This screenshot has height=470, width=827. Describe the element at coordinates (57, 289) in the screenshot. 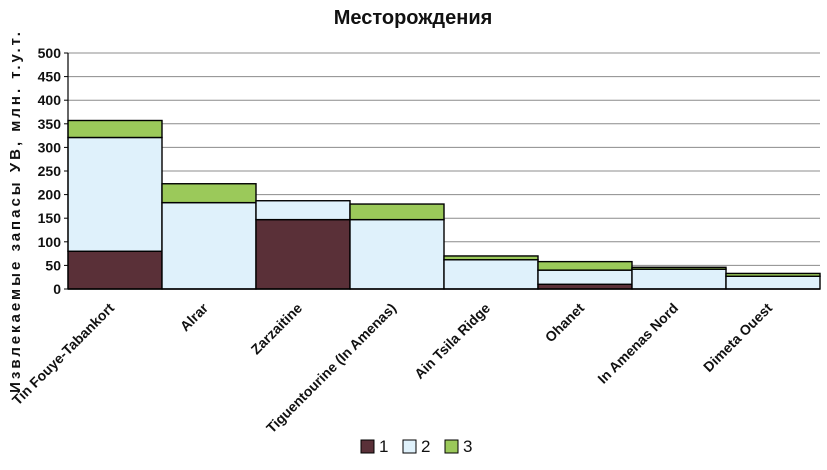

I see `y-tick-label: 0` at that location.